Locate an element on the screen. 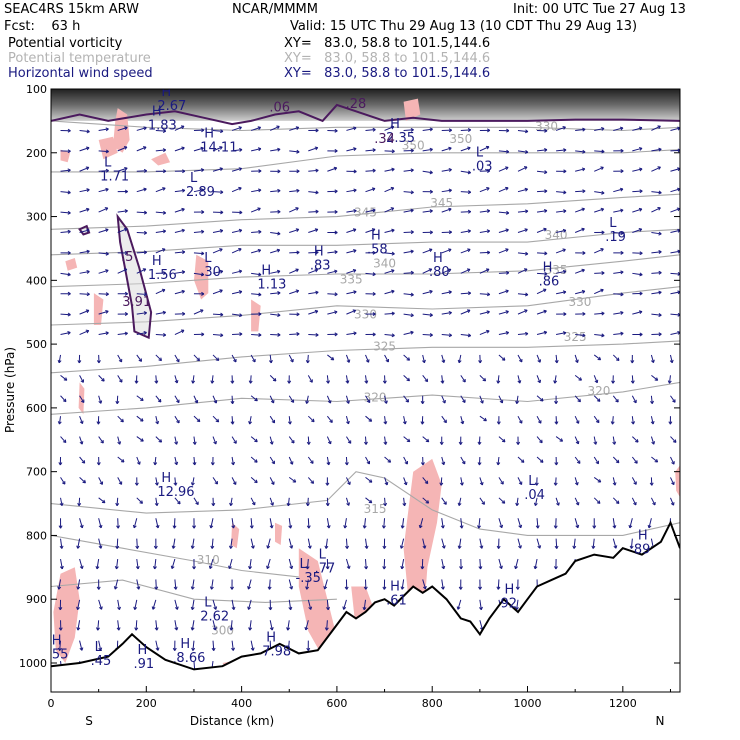 Image resolution: width=740 pixels, height=740 pixels. theta-label: 340 is located at coordinates (384, 264).